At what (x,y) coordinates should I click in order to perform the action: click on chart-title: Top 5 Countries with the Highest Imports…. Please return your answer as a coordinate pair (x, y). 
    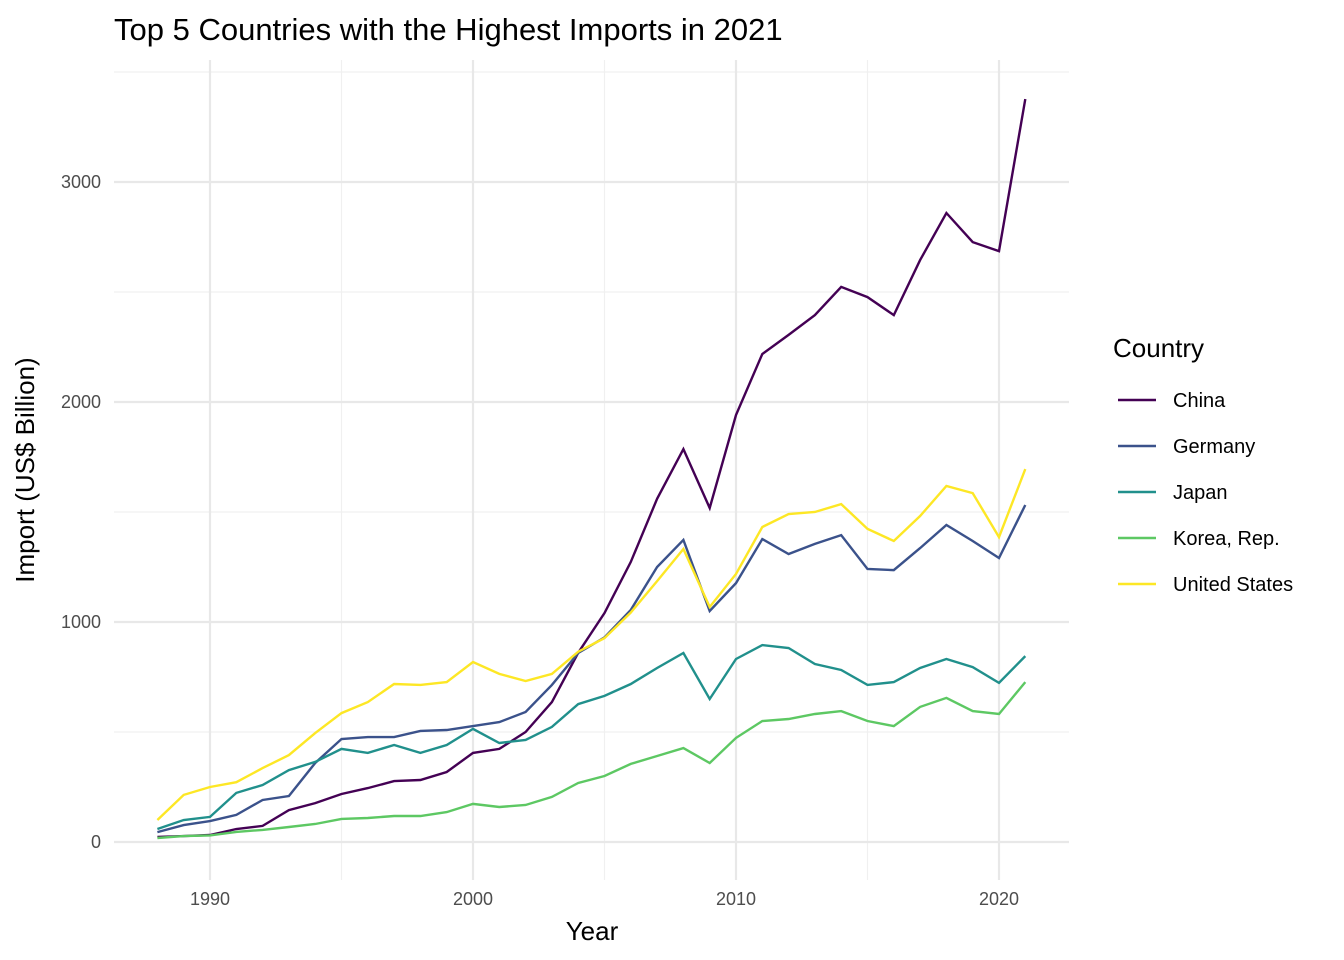
    Looking at the image, I should click on (448, 29).